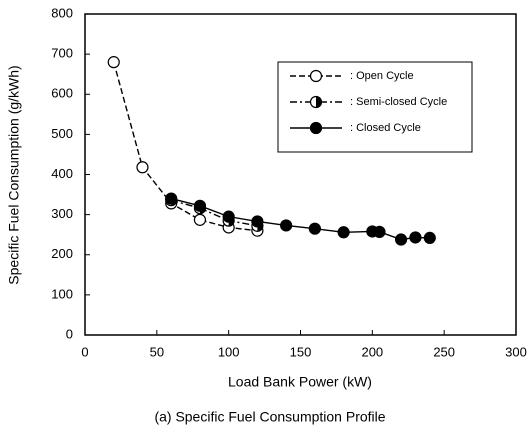 The width and height of the screenshot is (529, 442). Describe the element at coordinates (14, 174) in the screenshot. I see `y-axis-label: Specific Fuel Consumption (g/kWh)` at that location.